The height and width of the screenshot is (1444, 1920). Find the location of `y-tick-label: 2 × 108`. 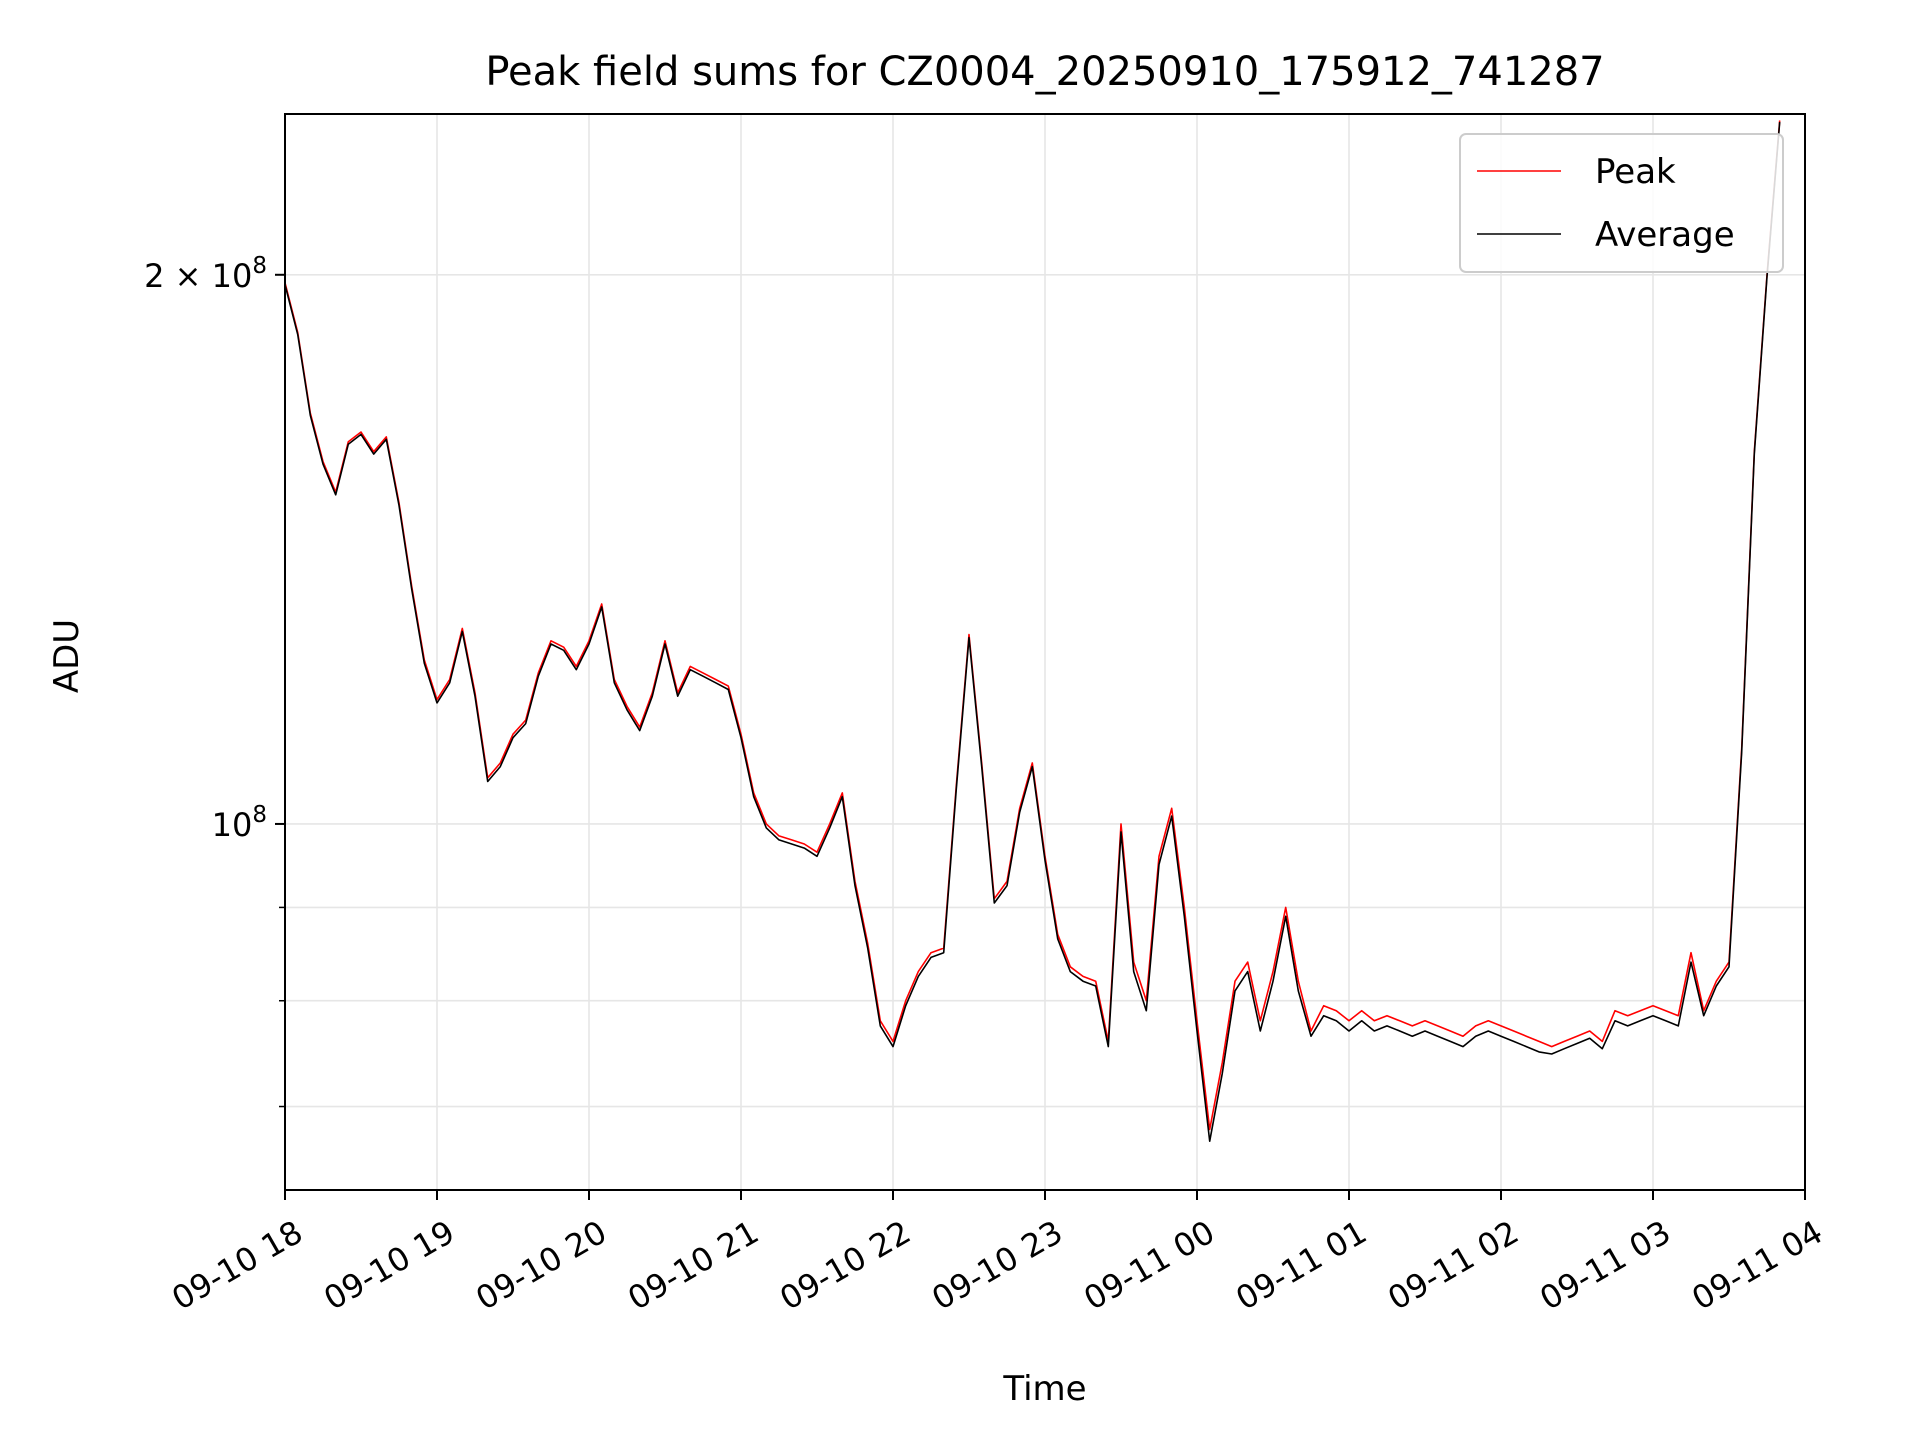

y-tick-label: 2 × 108 is located at coordinates (205, 274).